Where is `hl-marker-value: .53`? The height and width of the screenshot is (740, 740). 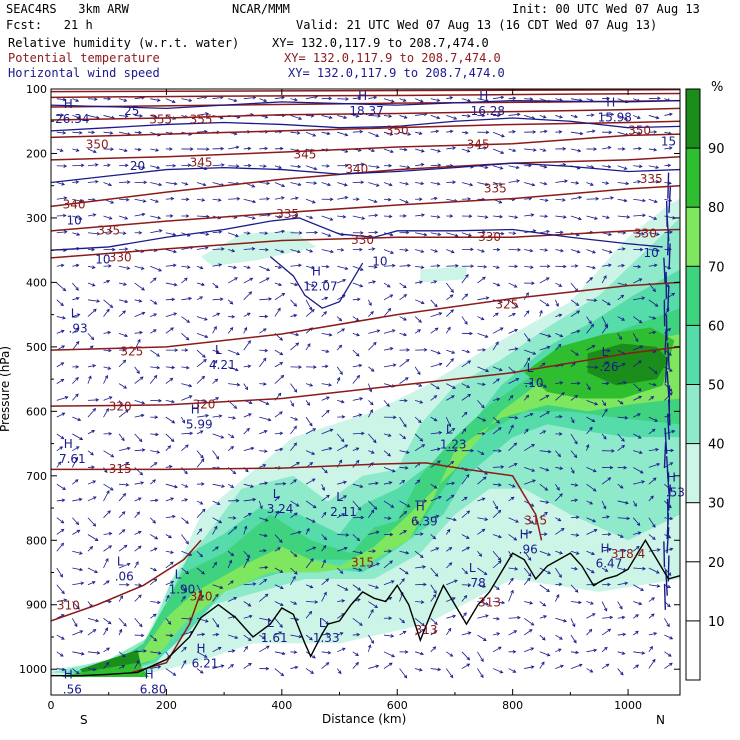
hl-marker-value: .53 is located at coordinates (675, 493).